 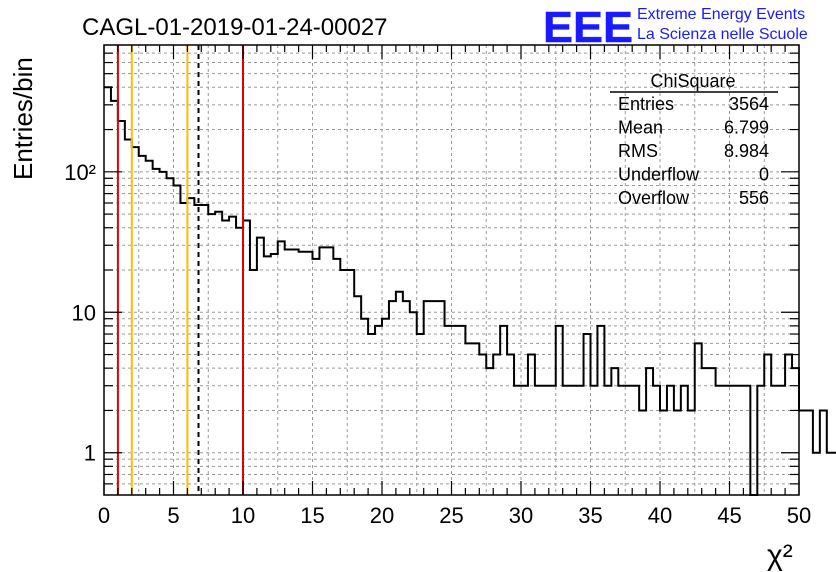 I want to click on org-name-line1: Extreme Energy Events, so click(x=721, y=14).